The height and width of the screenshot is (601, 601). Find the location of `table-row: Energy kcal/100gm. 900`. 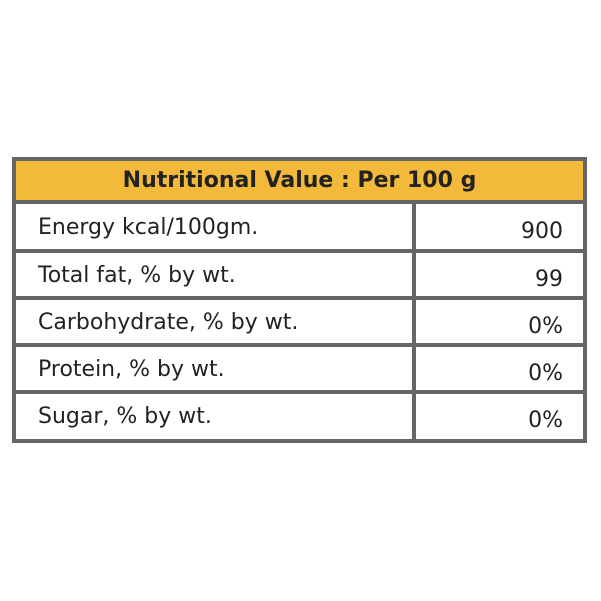

table-row: Energy kcal/100gm. 900 is located at coordinates (299, 227).